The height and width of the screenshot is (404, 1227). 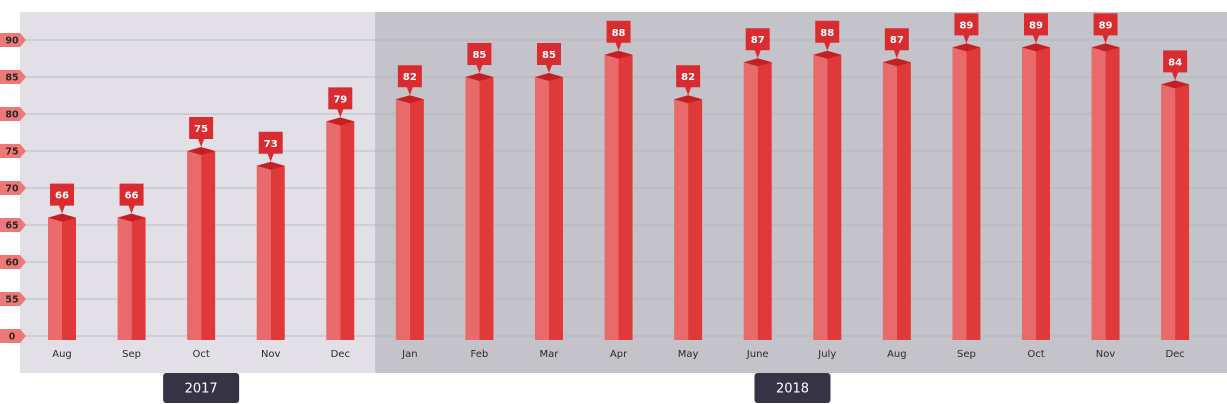 I want to click on value-label: 75, so click(x=201, y=129).